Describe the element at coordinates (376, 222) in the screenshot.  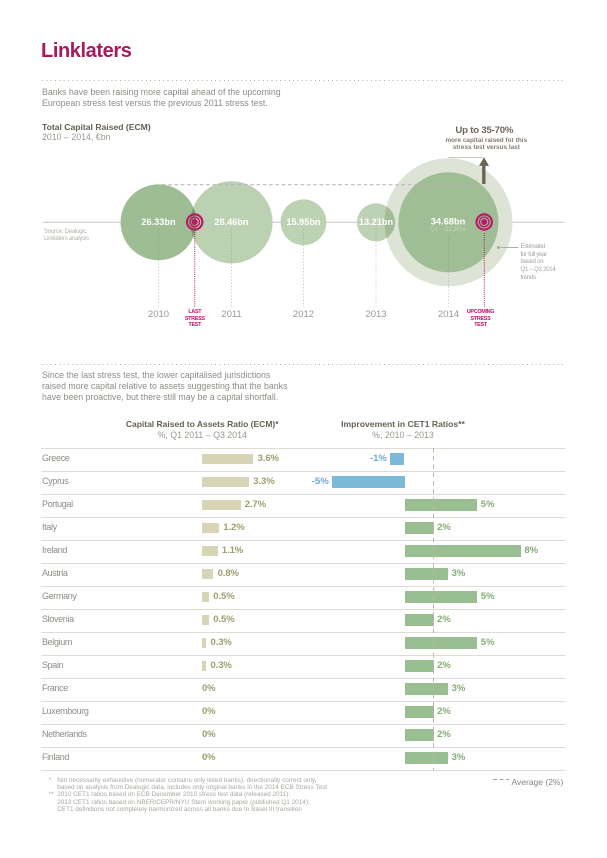
I see `svg-text: 13.21bn` at that location.